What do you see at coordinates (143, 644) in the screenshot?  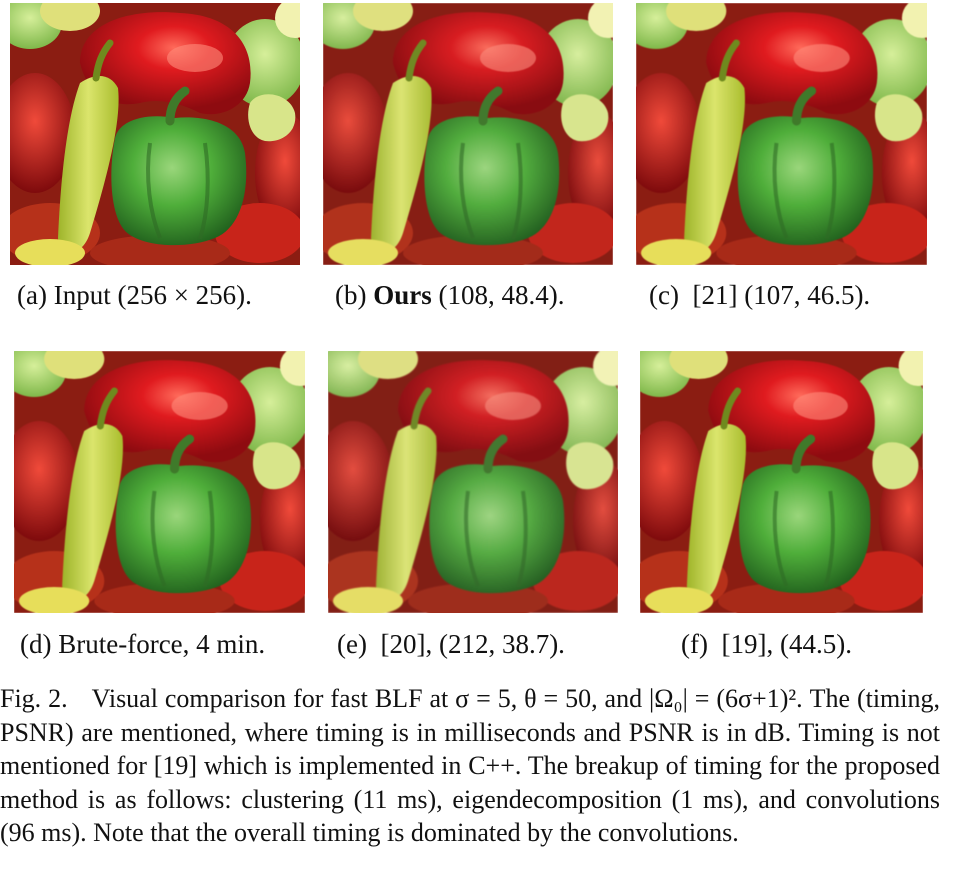 I see `panel-d-label: (d) Brute-force, 4 min.` at bounding box center [143, 644].